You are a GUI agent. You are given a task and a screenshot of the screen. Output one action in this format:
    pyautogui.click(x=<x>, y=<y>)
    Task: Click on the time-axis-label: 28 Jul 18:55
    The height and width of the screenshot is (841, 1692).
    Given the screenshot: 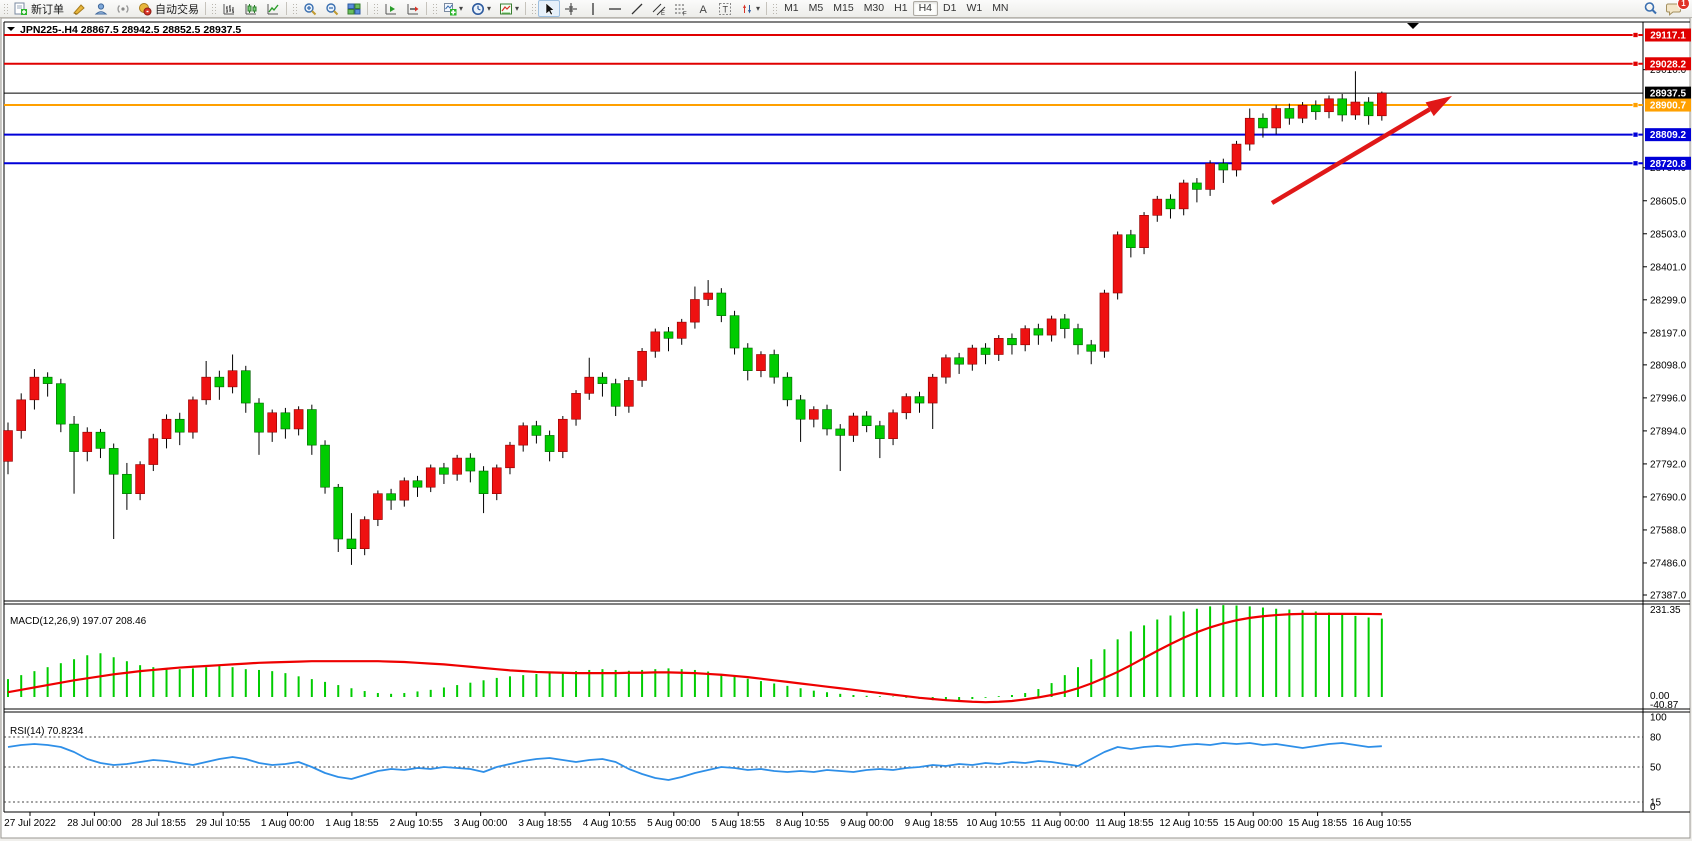 What is the action you would take?
    pyautogui.click(x=159, y=823)
    